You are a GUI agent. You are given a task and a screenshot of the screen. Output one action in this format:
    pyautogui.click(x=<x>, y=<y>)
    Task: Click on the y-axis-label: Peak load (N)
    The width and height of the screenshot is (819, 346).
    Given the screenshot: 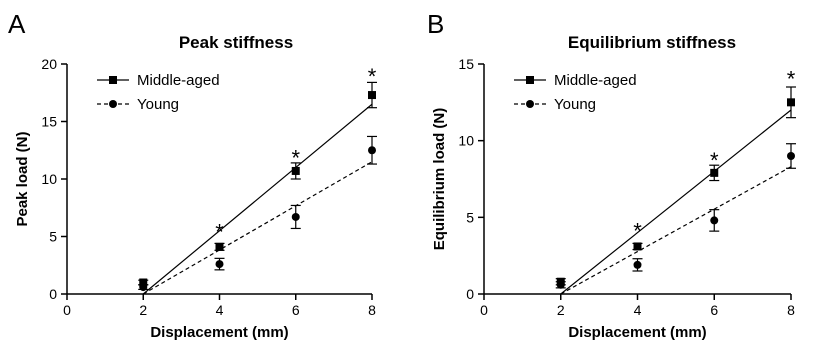 What is the action you would take?
    pyautogui.click(x=22, y=178)
    